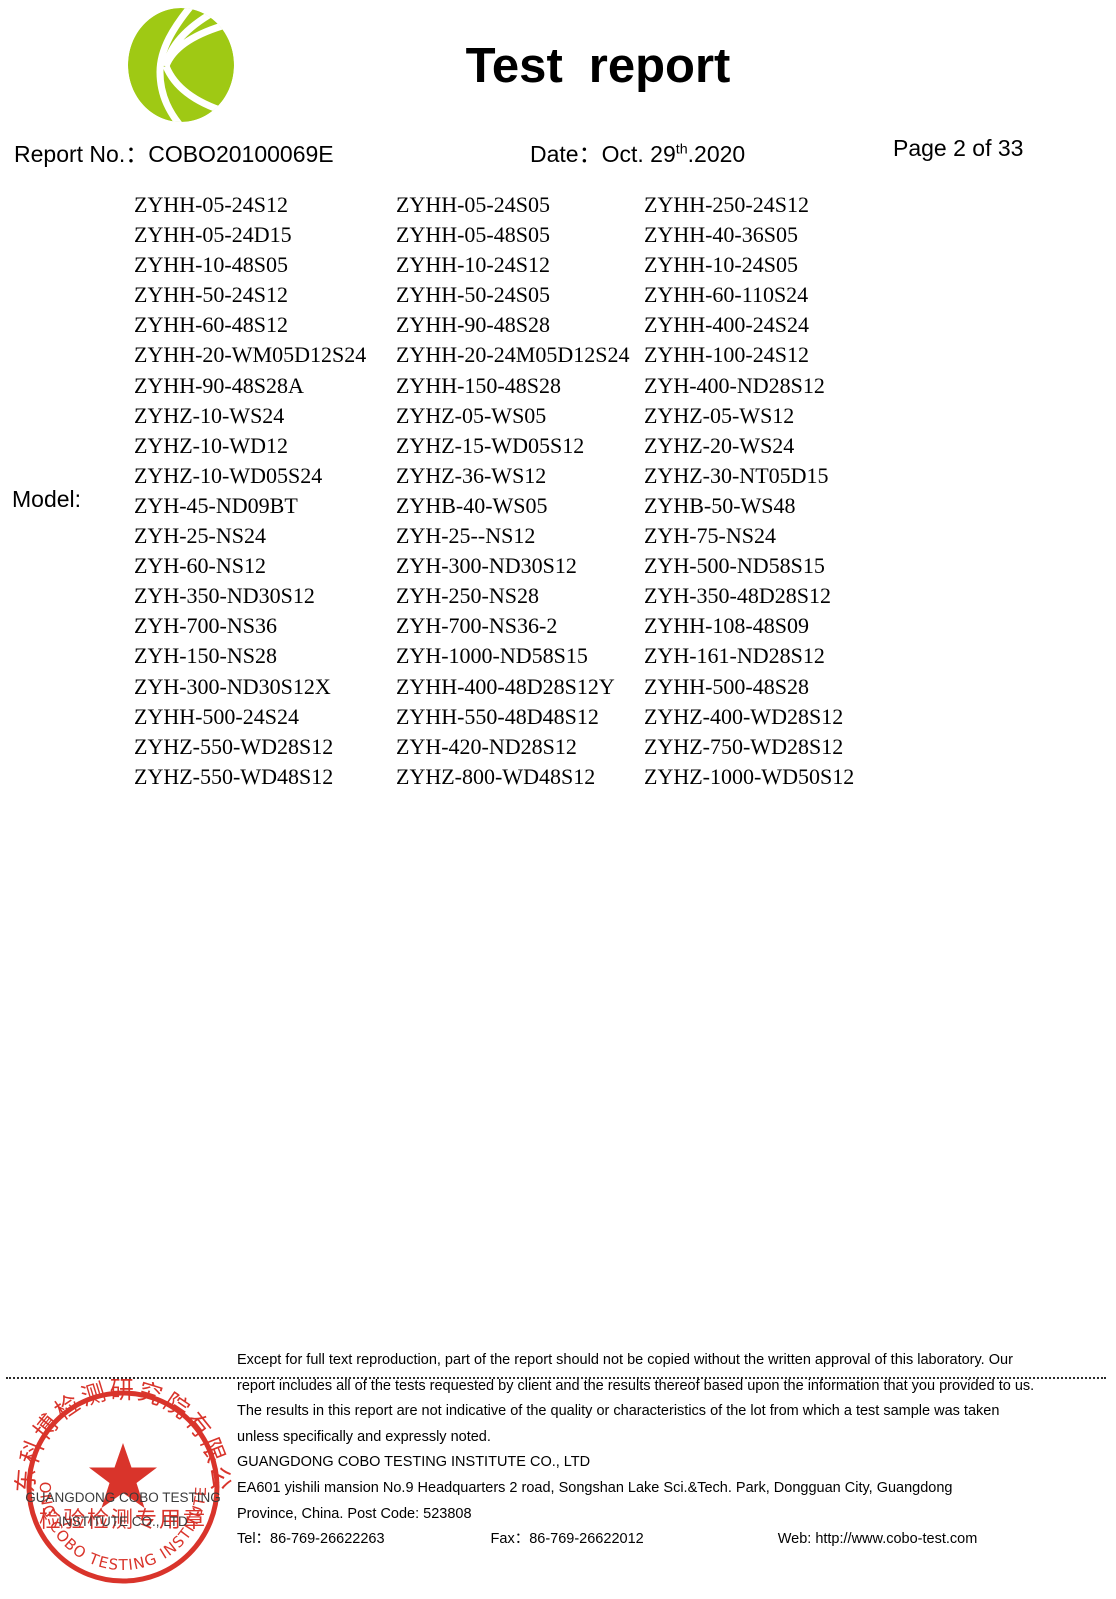 Image resolution: width=1116 pixels, height=1599 pixels. I want to click on table-row: ZYHH-10-48S05 ZYHH-10-24S12 ZYHH-10-24S05, so click(514, 265).